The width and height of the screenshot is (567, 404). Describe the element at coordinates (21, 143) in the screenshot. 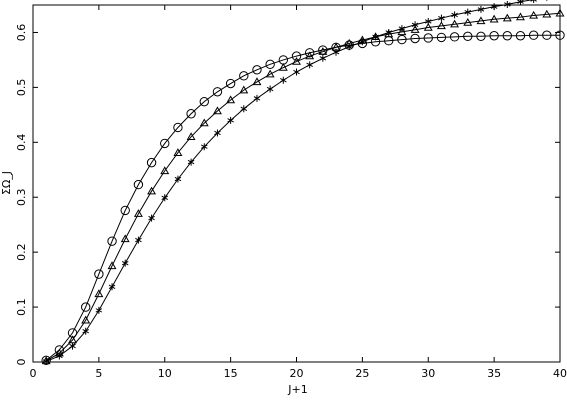

I see `y-tick-label: 0.4` at that location.